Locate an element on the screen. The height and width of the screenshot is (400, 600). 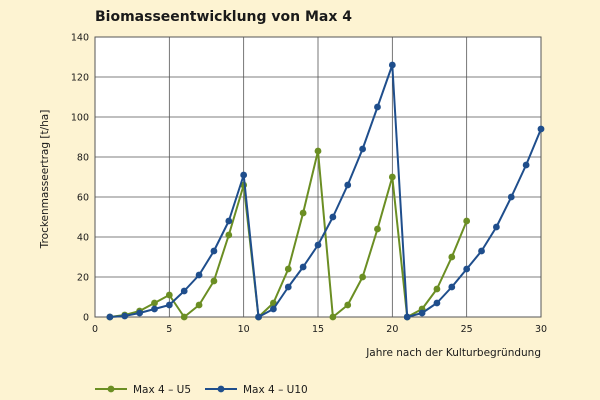
x-tick-label: 0 is located at coordinates (95, 329).